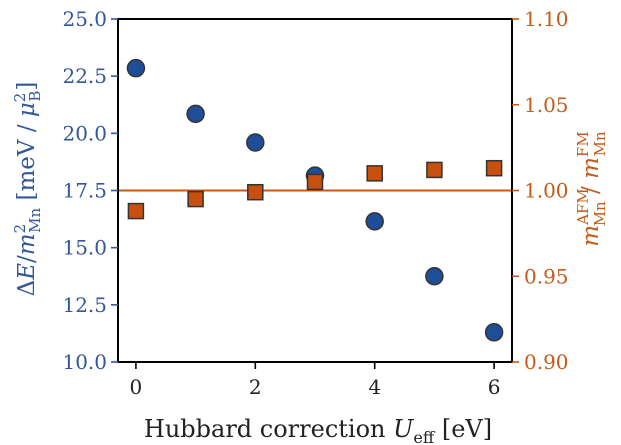 The height and width of the screenshot is (445, 621). Describe the element at coordinates (84, 362) in the screenshot. I see `left-tick-label: 10.0` at that location.